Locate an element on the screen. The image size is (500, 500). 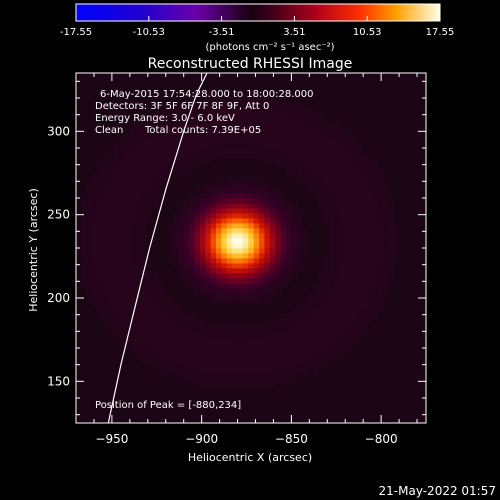
annotation-clean: Clean is located at coordinates (109, 130).